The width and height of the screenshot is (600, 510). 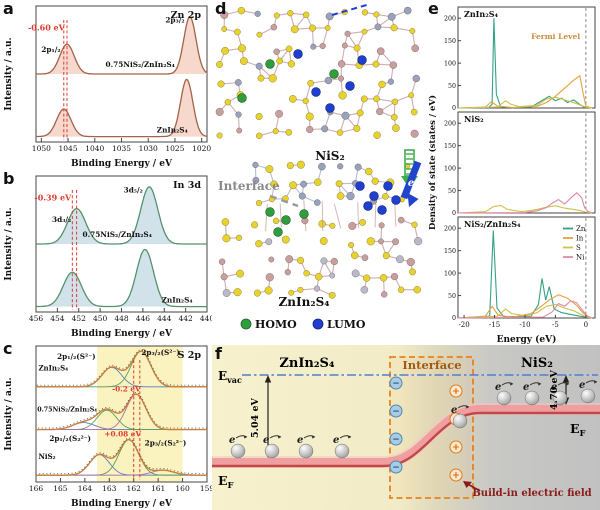 What do you see at coordinates (221, 9) in the screenshot?
I see `panel-letter-d: d` at bounding box center [221, 9].